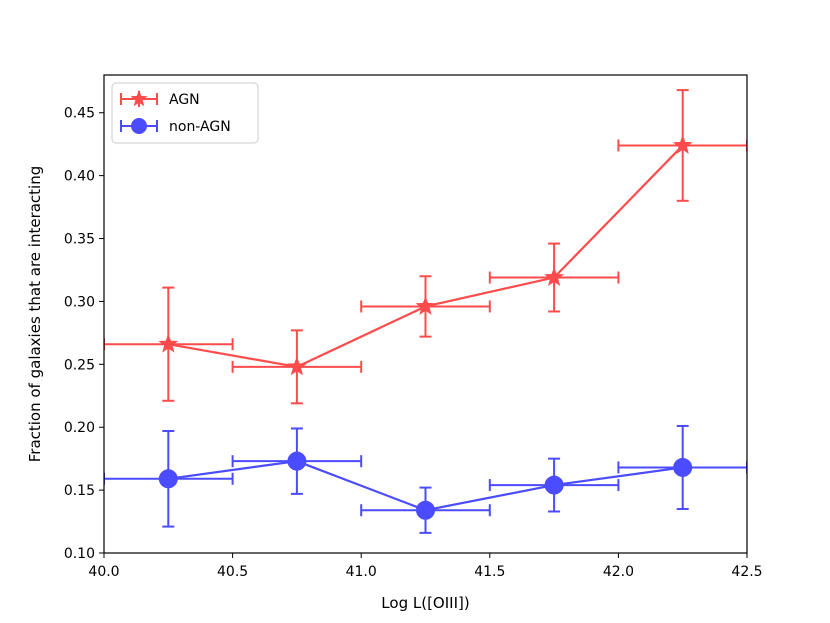 Image resolution: width=830 pixels, height=623 pixels. I want to click on y-tick-label: 0.30, so click(79, 302).